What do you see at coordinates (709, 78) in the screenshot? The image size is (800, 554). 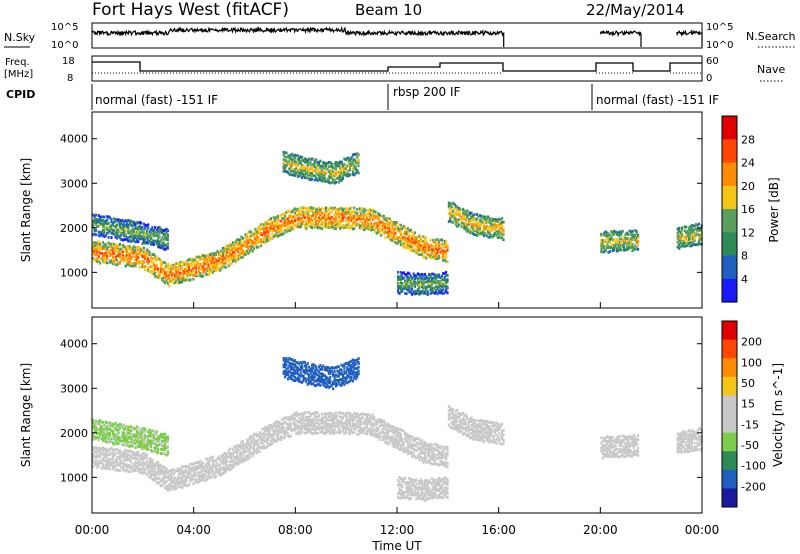 I see `nave-tick-low: 0` at bounding box center [709, 78].